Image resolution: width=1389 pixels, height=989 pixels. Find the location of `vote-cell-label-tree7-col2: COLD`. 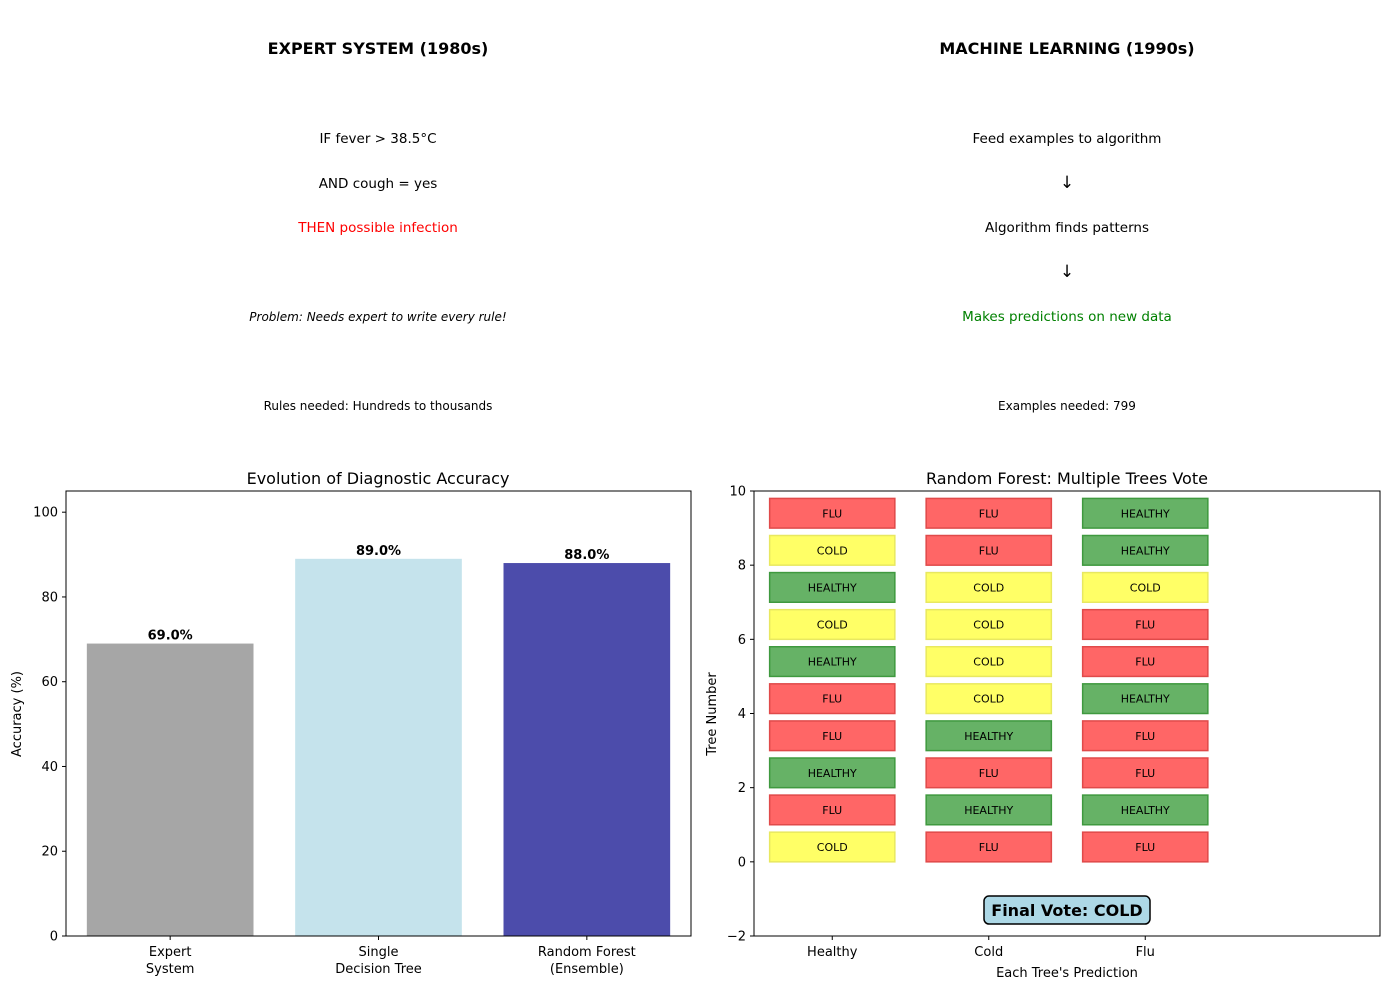

vote-cell-label-tree7-col2: COLD is located at coordinates (1145, 587).